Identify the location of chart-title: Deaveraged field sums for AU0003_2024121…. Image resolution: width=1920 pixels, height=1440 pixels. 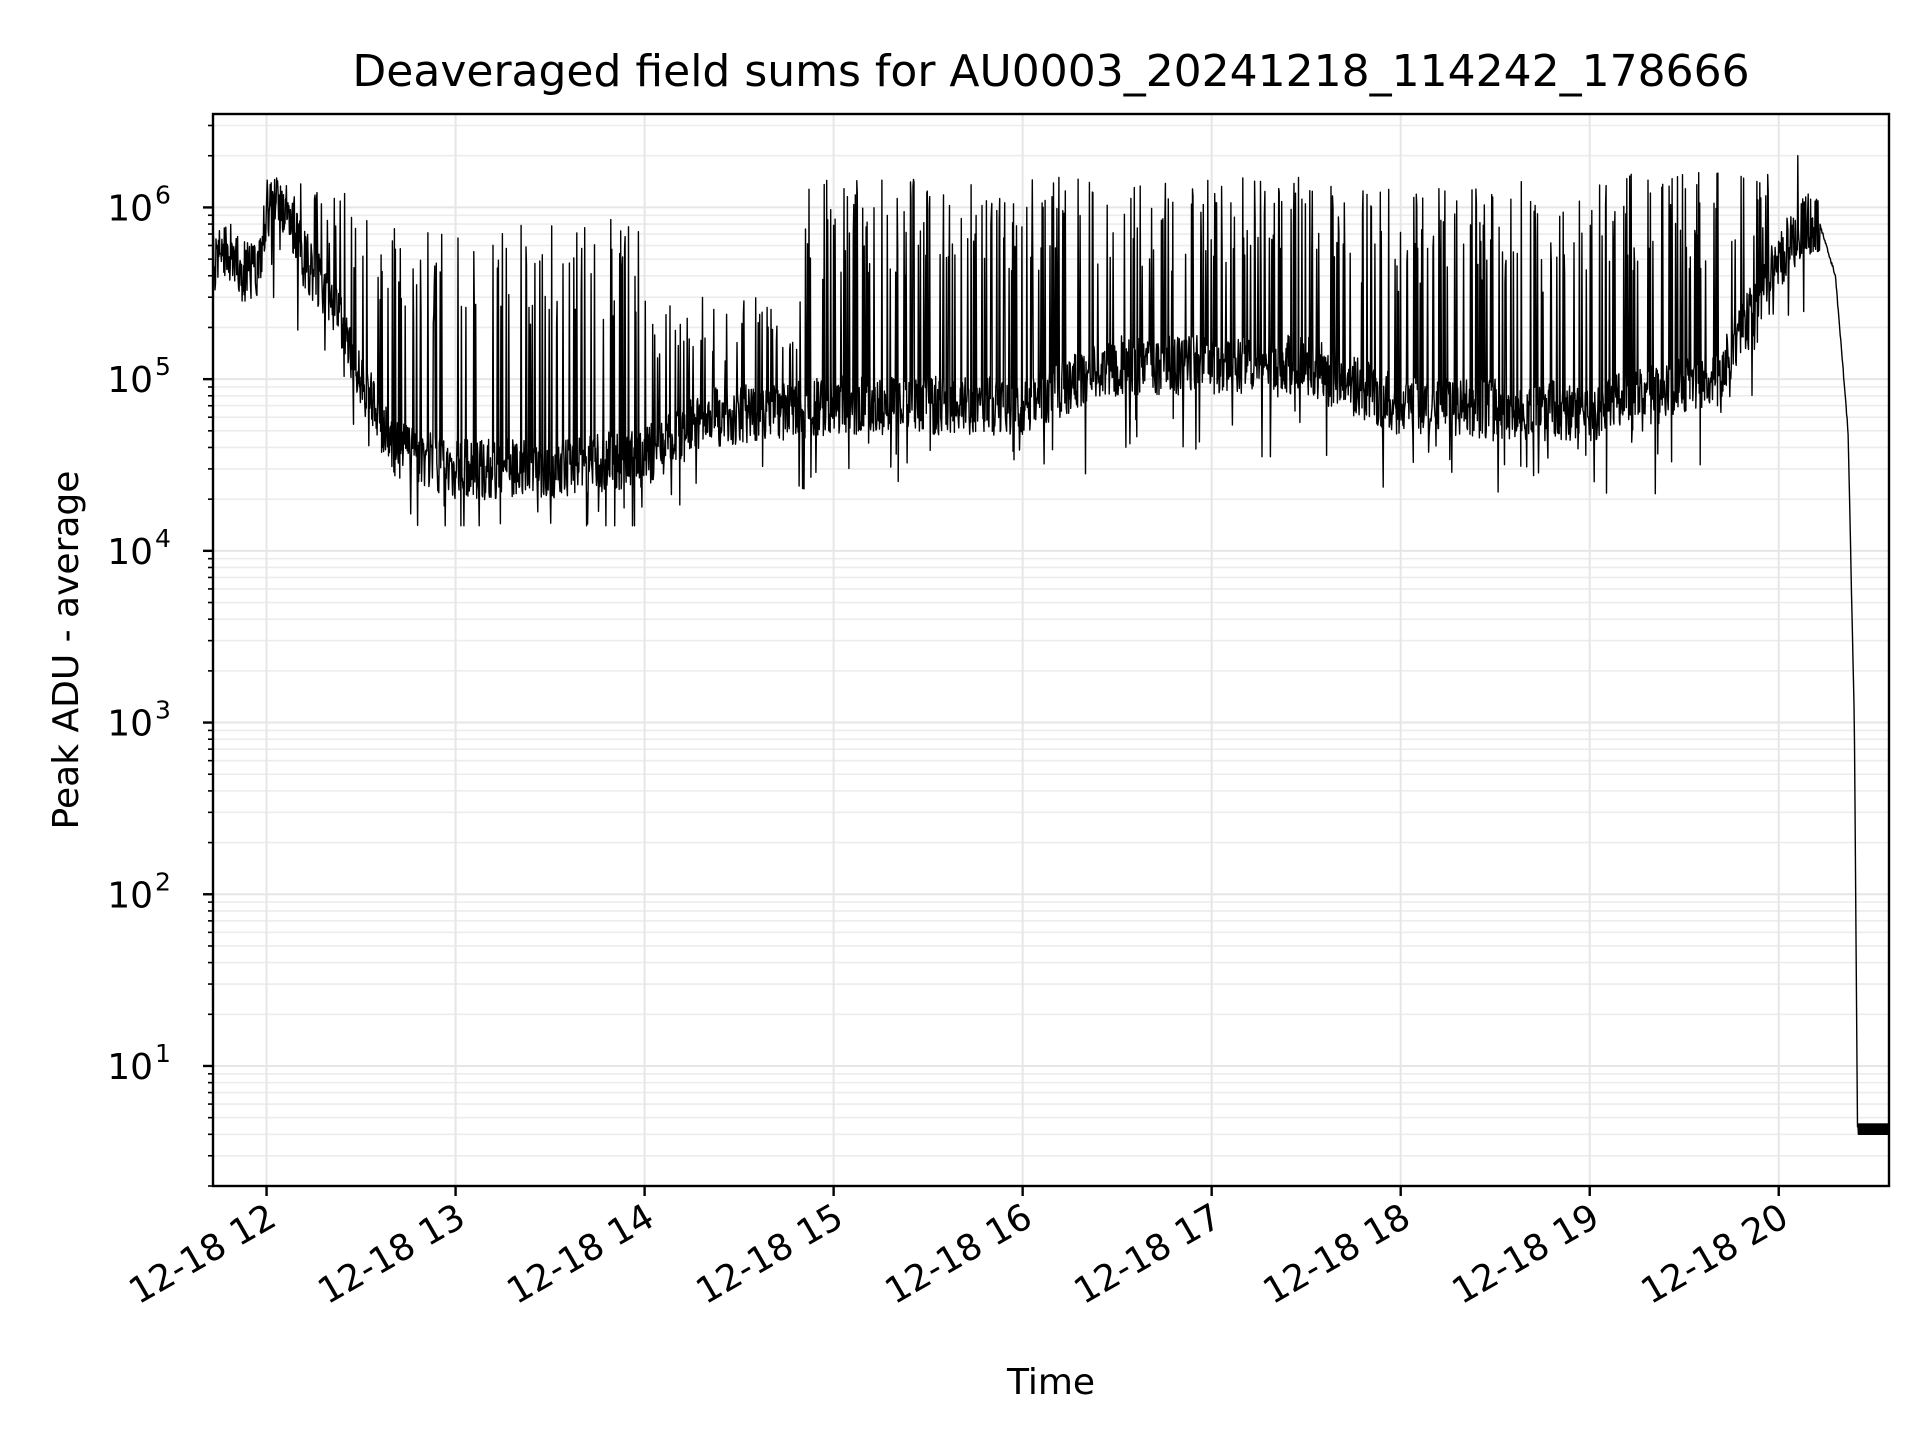
(1050, 71).